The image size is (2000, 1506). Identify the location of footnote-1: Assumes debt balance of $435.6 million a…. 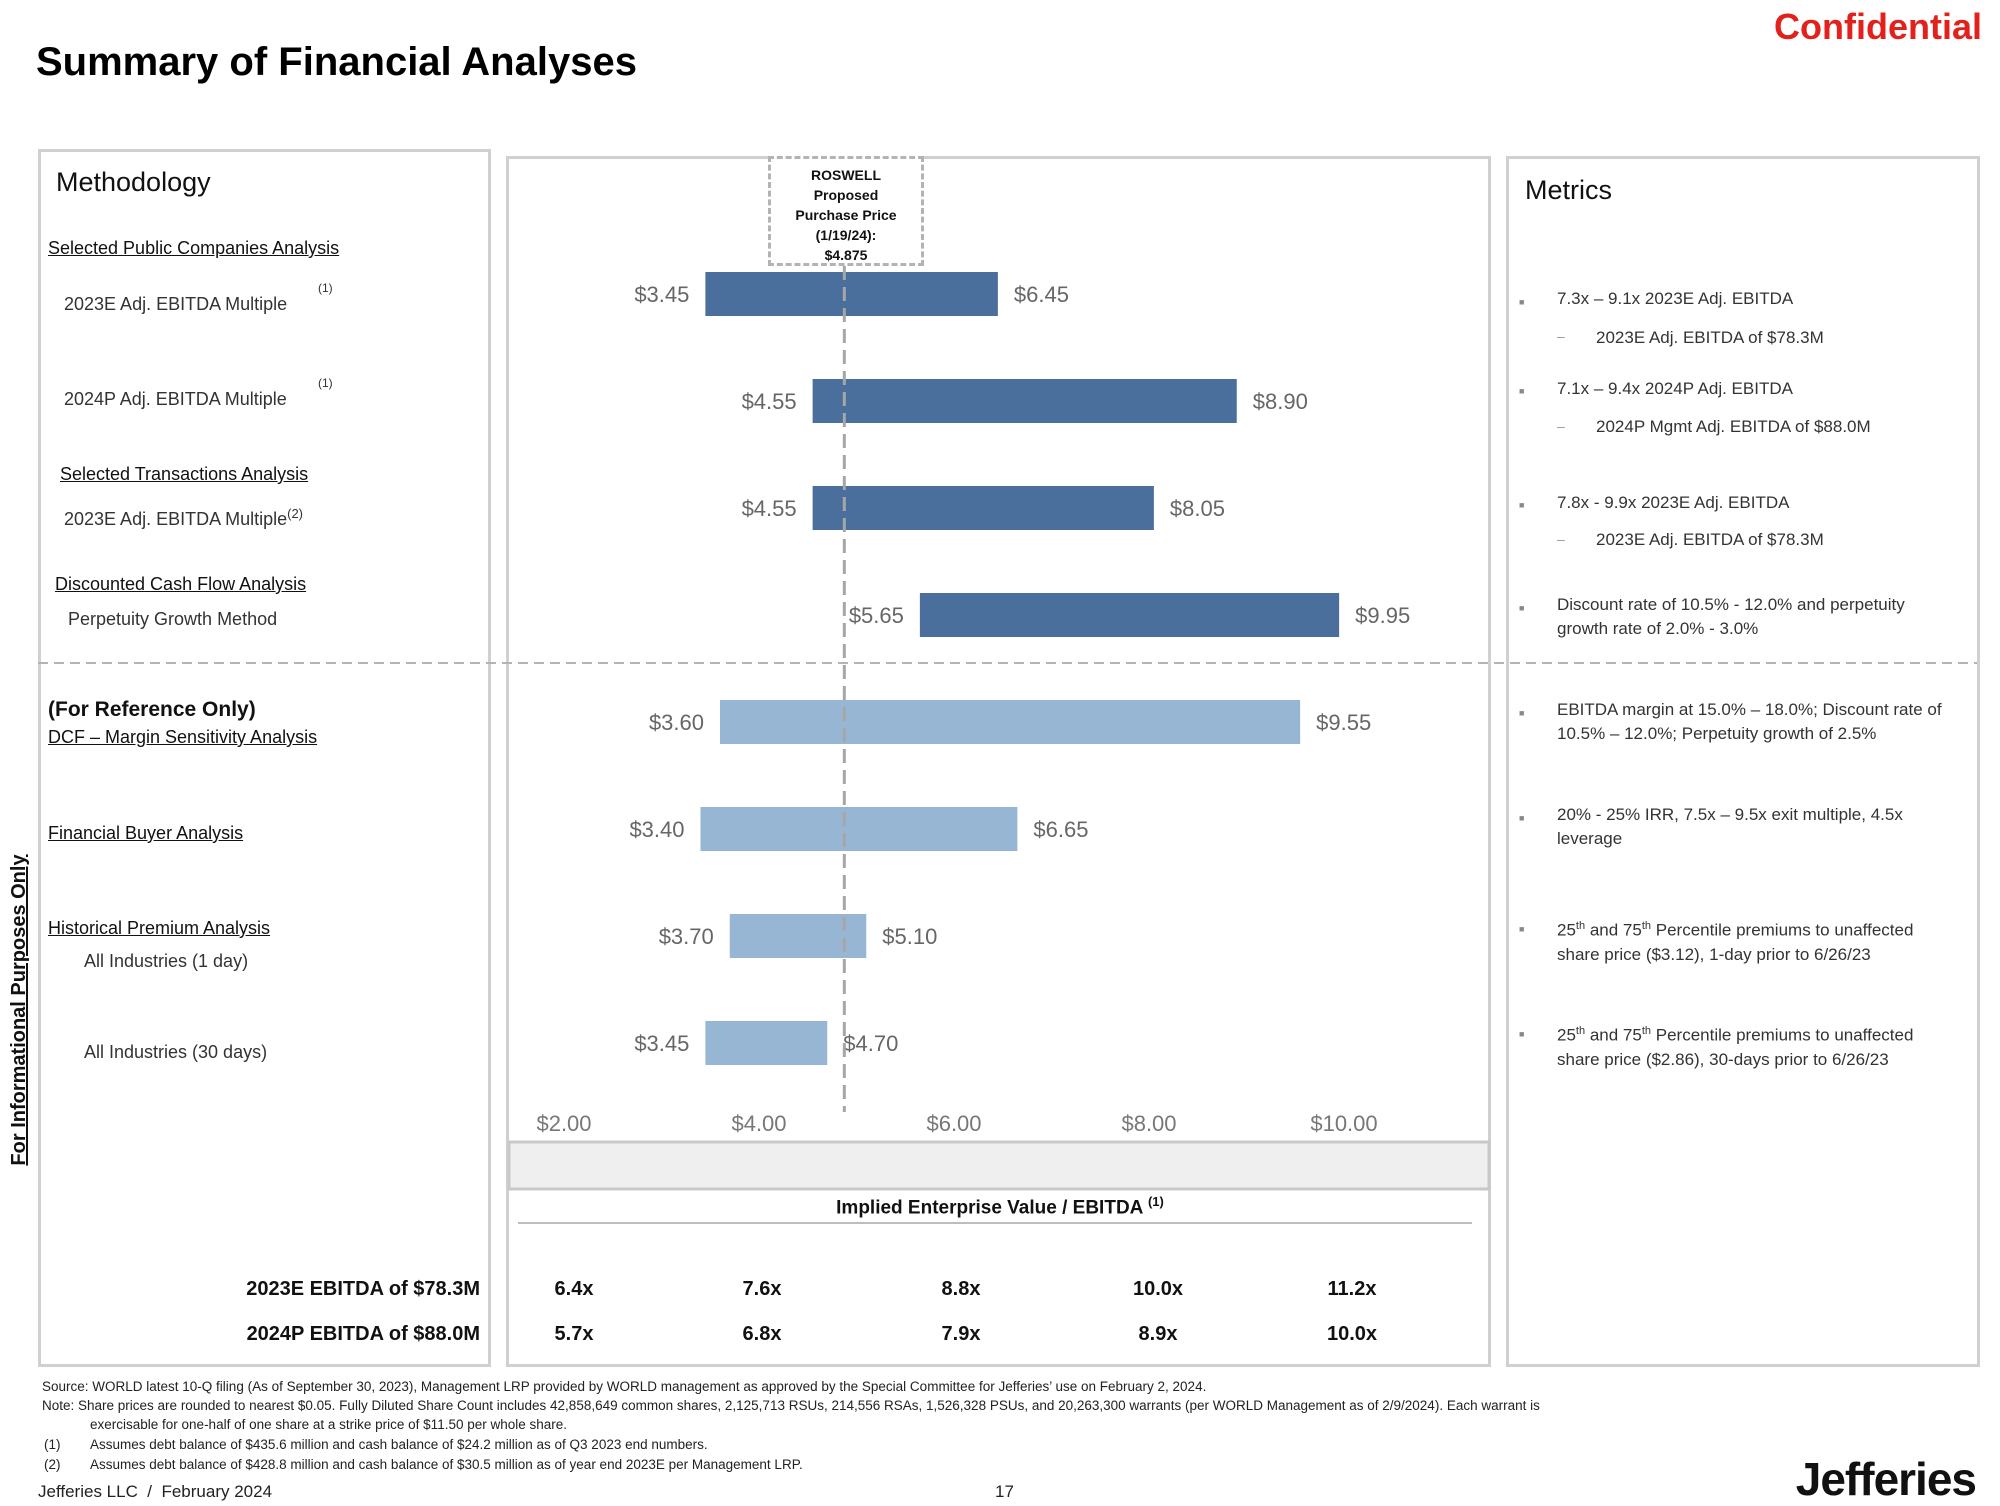
(399, 1444).